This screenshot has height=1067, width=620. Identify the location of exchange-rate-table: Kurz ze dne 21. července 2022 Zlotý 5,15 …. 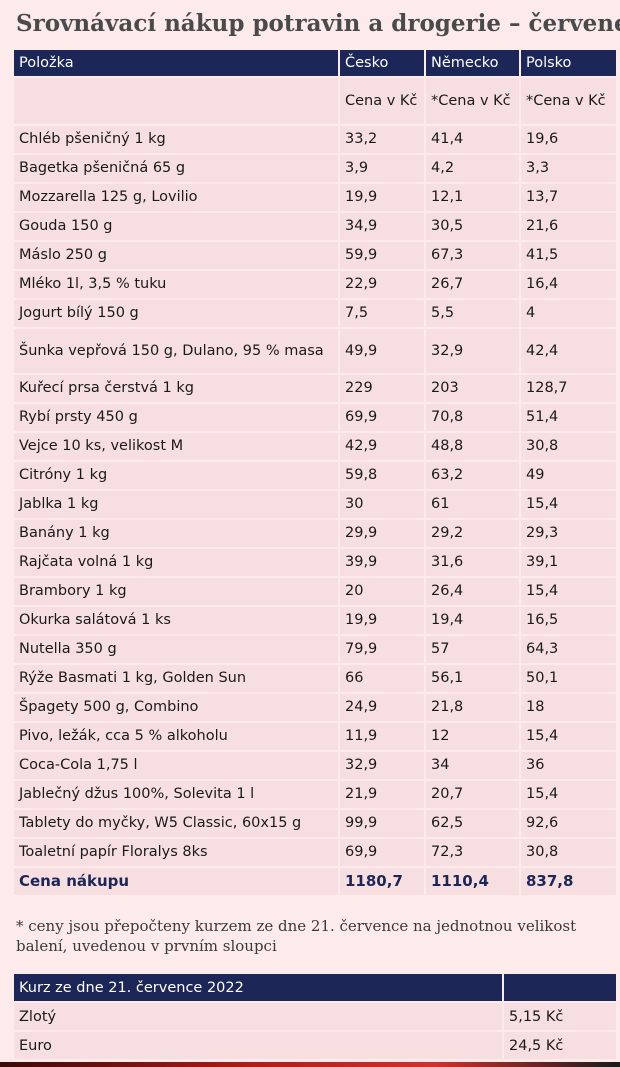
(315, 1016).